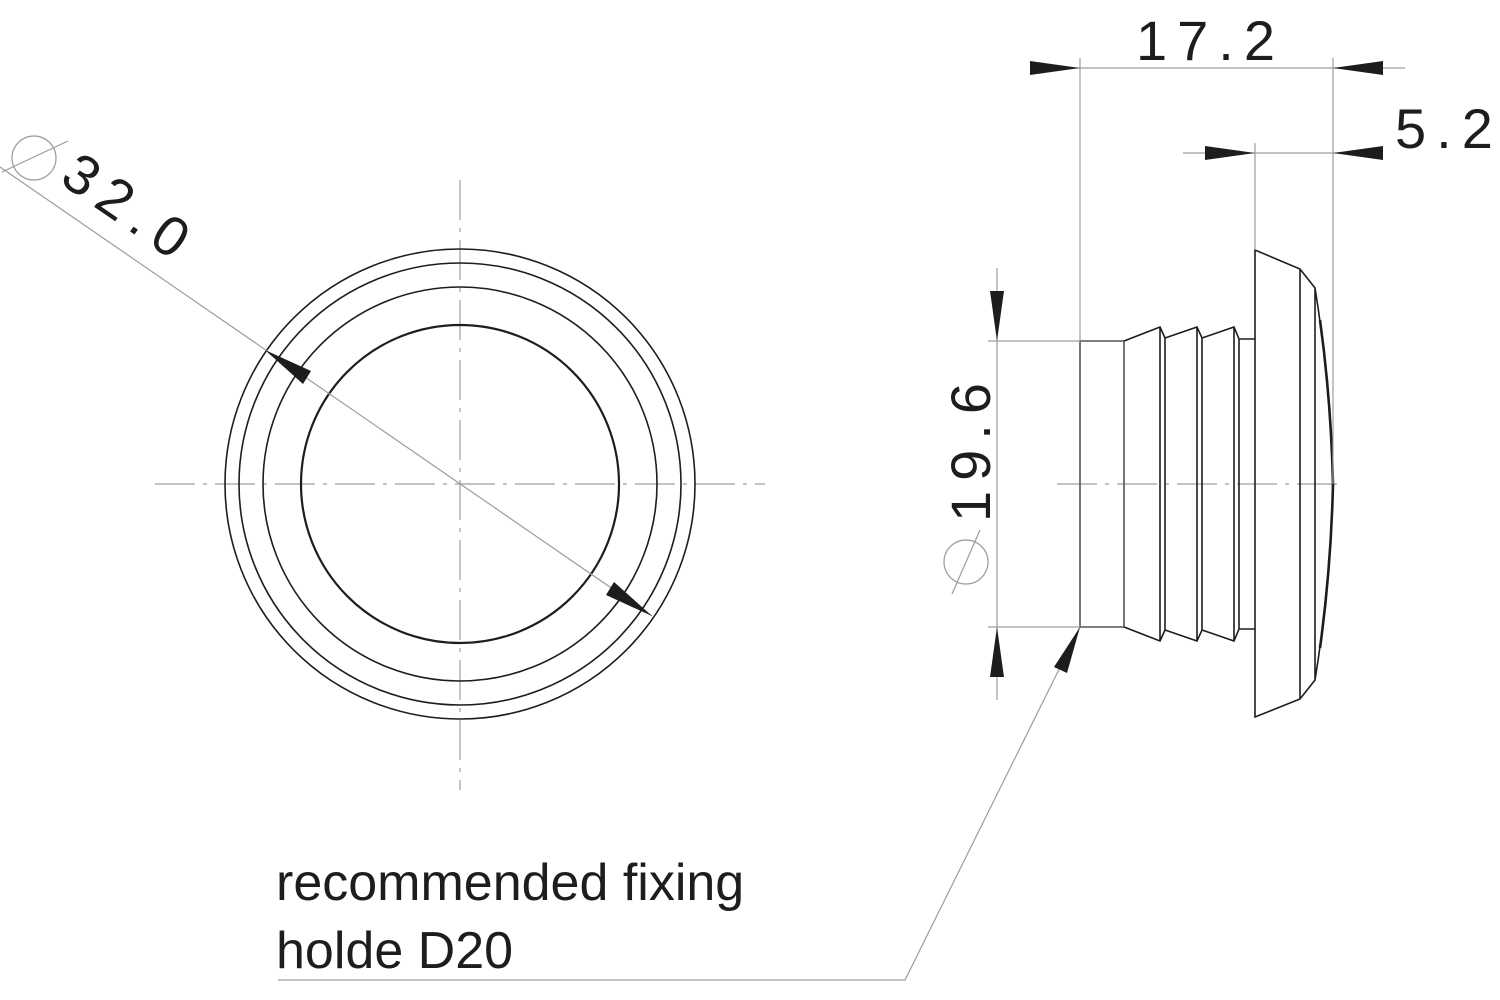 The height and width of the screenshot is (1000, 1500). Describe the element at coordinates (1210, 40) in the screenshot. I see `overall-length-label: 17.2` at that location.